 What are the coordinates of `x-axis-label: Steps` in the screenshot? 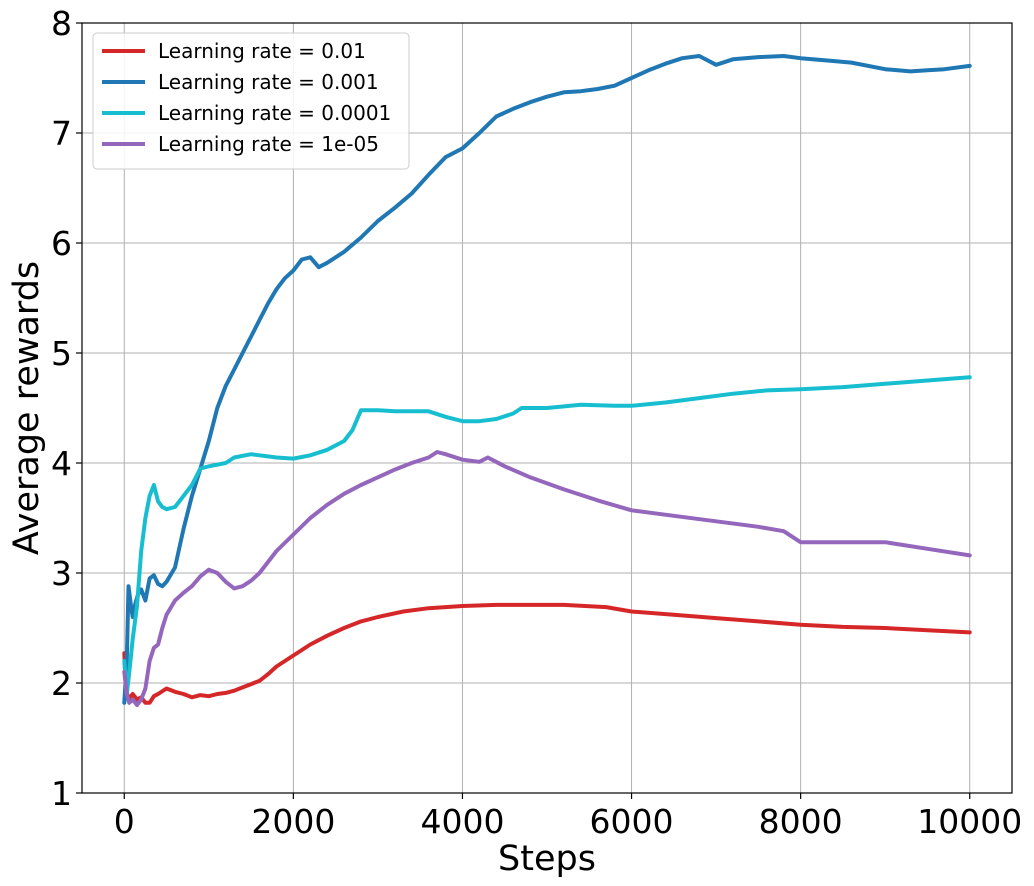 It's located at (547, 859).